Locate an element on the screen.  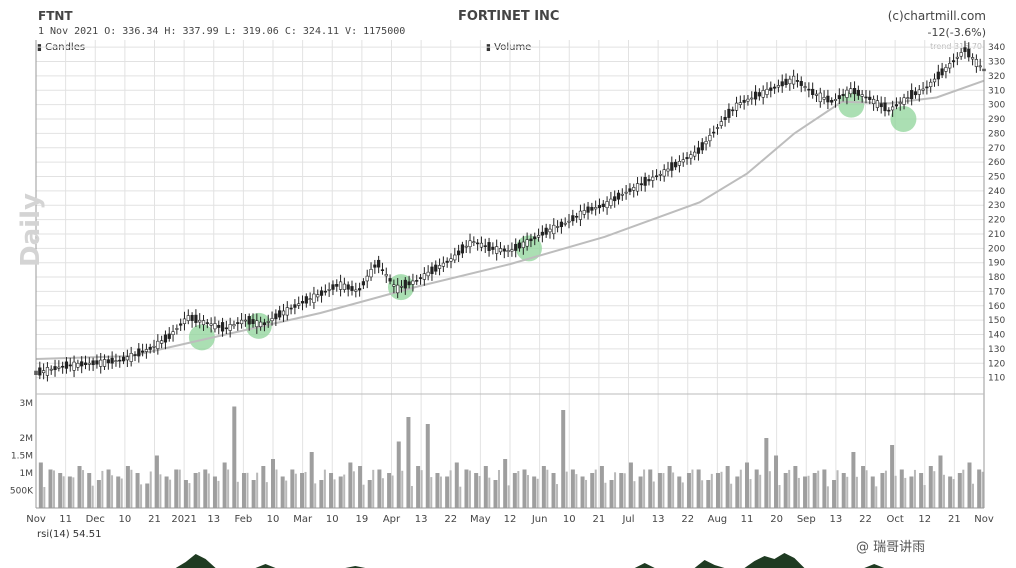
time-tick-label: 10 is located at coordinates (569, 519).